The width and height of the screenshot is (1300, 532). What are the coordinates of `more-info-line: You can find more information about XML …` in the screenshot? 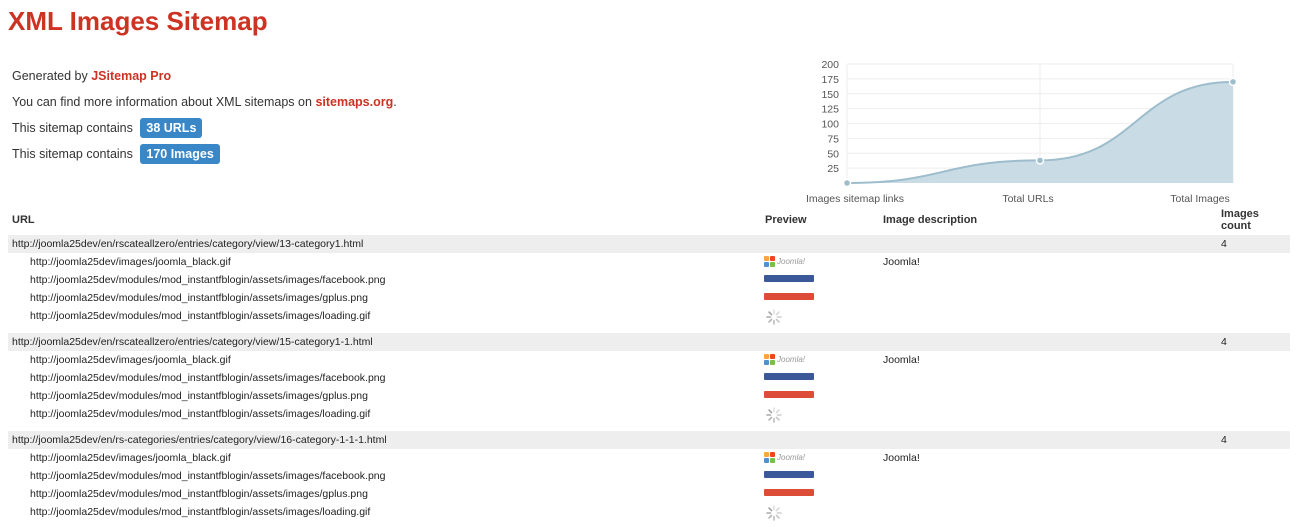 It's located at (204, 102).